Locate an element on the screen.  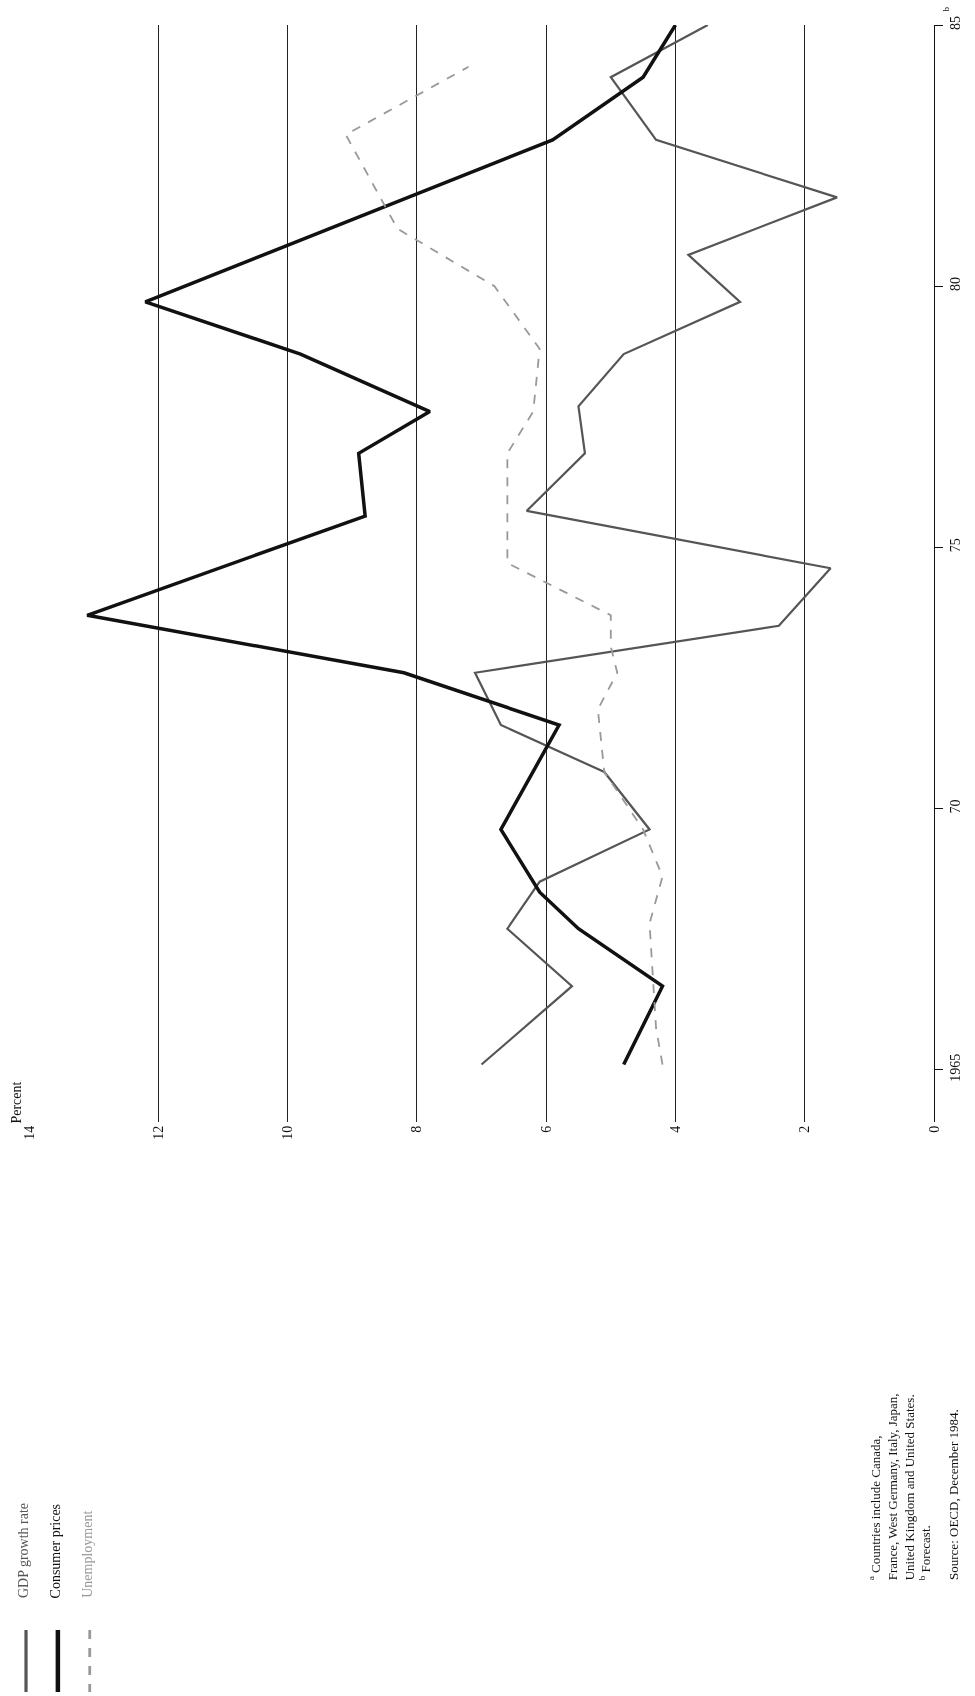
text: GDP growth rate is located at coordinates (24, 1550).